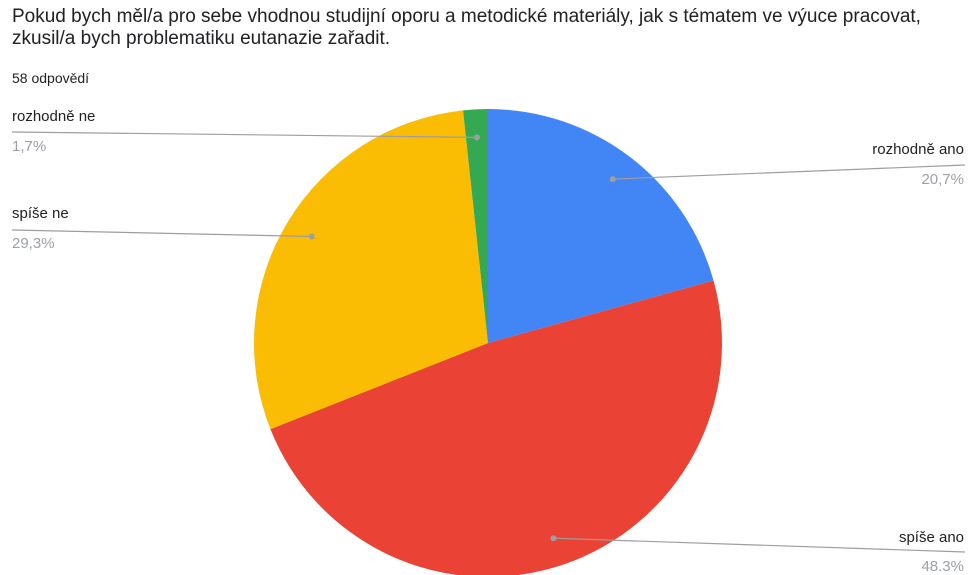 The image size is (969, 575). Describe the element at coordinates (53, 116) in the screenshot. I see `slice-label: rozhodně ne` at that location.